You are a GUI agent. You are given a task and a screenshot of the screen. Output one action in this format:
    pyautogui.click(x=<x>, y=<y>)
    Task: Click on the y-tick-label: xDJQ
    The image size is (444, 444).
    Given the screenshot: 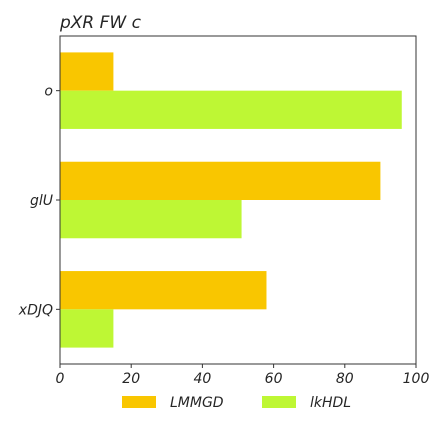 What is the action you would take?
    pyautogui.click(x=35, y=310)
    